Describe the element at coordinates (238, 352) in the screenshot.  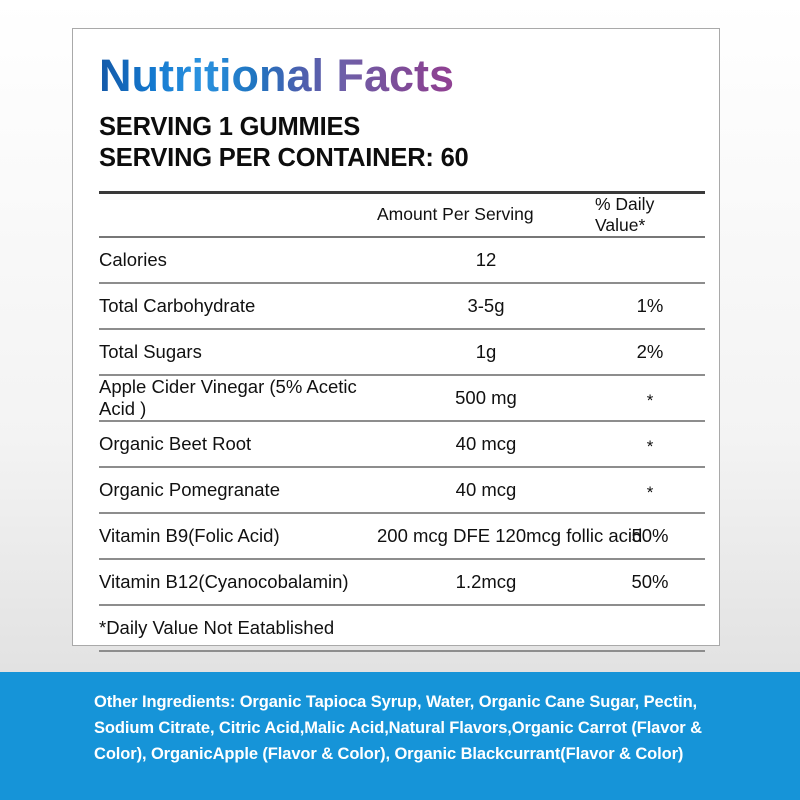
I see `nutrient-name: Total Sugars` at that location.